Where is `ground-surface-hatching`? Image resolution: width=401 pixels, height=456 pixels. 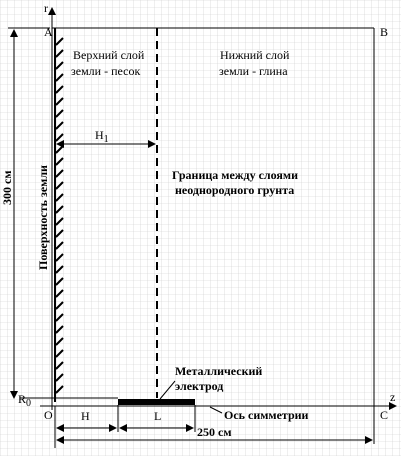 ground-surface-hatching is located at coordinates (59, 215).